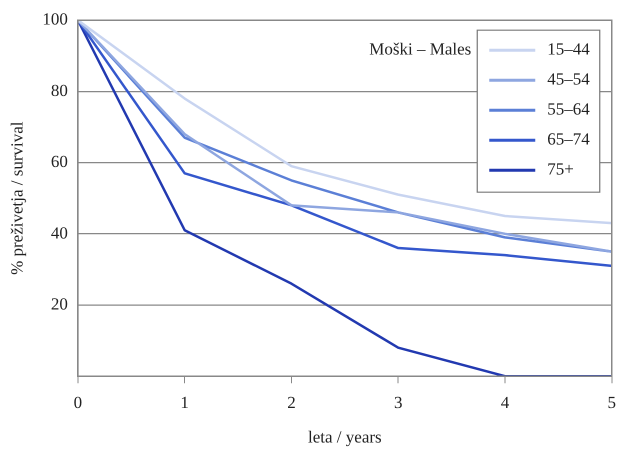 This screenshot has height=456, width=626. Describe the element at coordinates (59, 232) in the screenshot. I see `y-tick-label: 40` at that location.